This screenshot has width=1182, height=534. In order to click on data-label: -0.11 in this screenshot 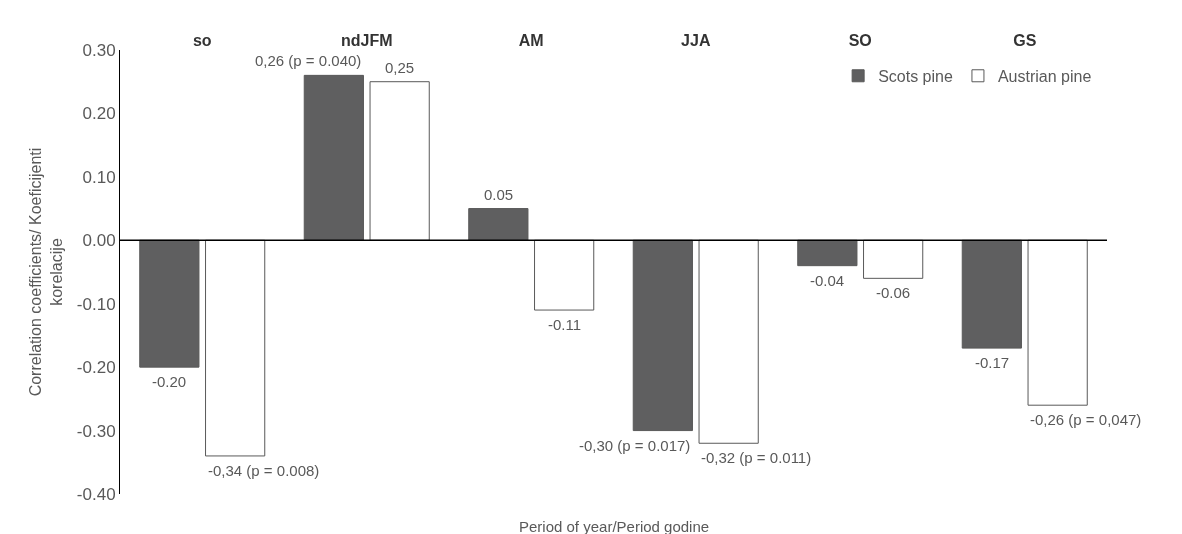, I will do `click(565, 324)`.